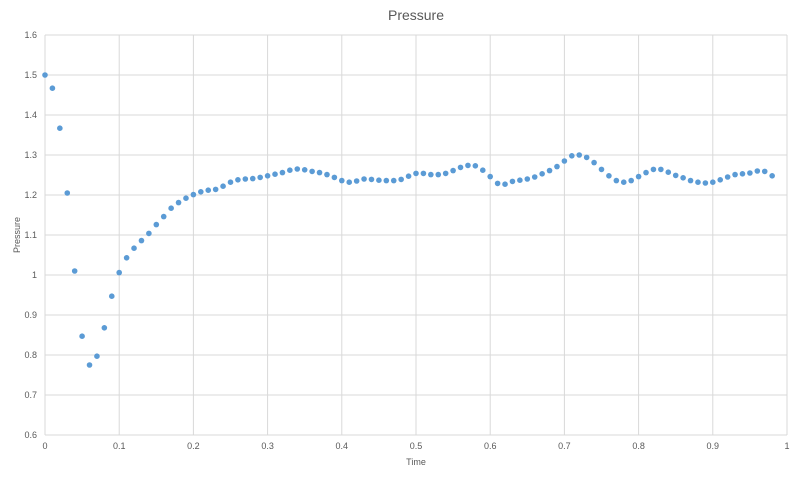 Image resolution: width=800 pixels, height=477 pixels. I want to click on x-tick-label: 1, so click(786, 446).